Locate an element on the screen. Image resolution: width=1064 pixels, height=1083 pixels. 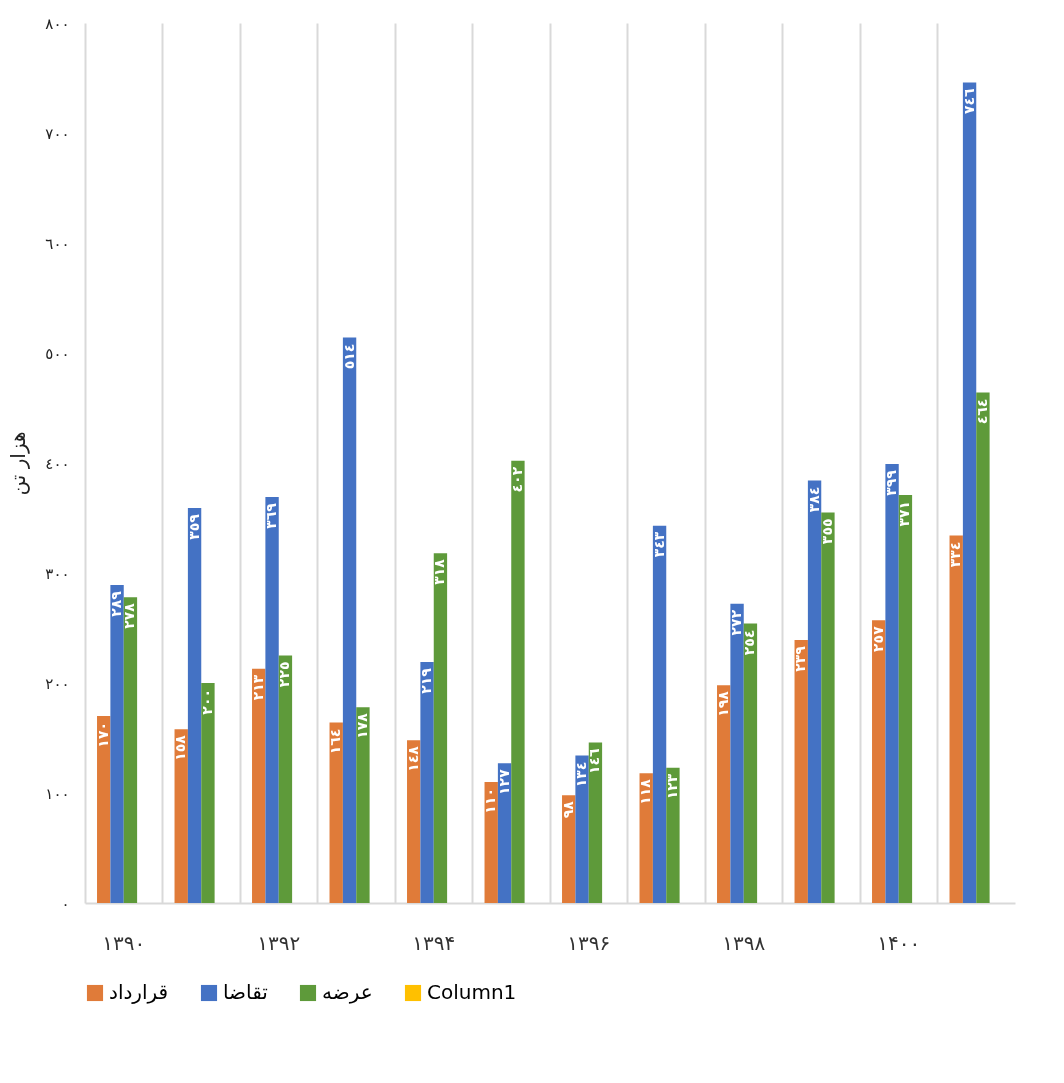
legend-label: عرضه is located at coordinates (347, 992).